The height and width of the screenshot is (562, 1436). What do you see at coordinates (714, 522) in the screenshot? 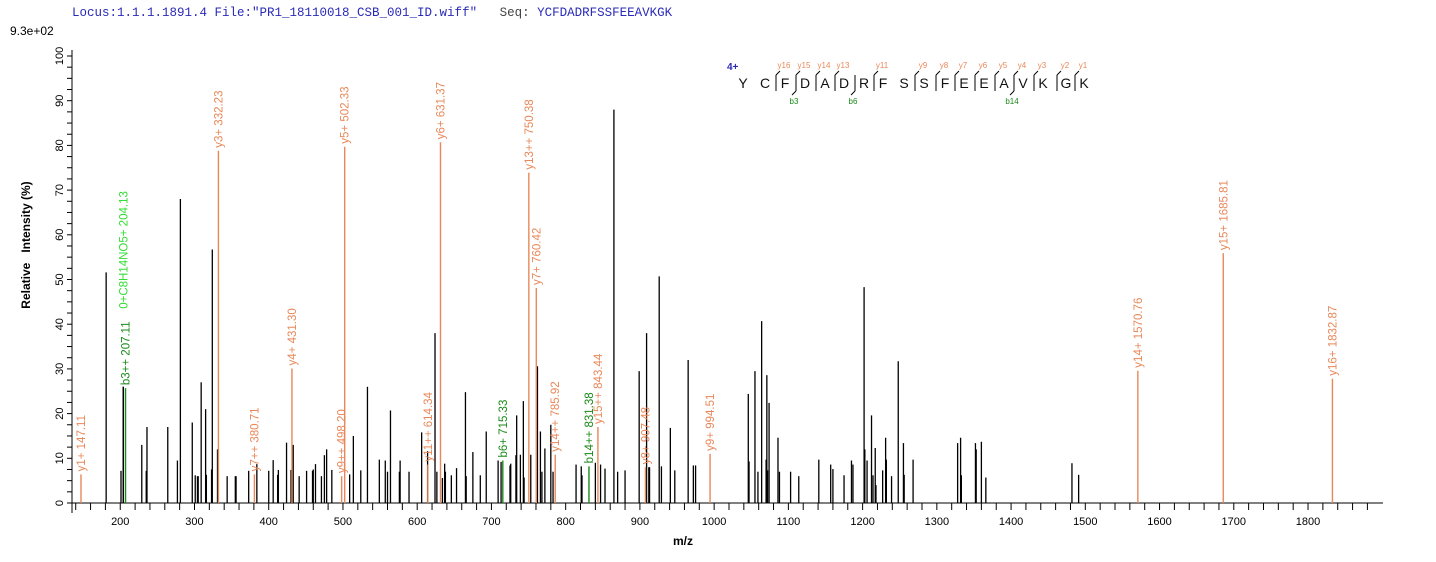
I see `x-tick-label: 1000` at bounding box center [714, 522].